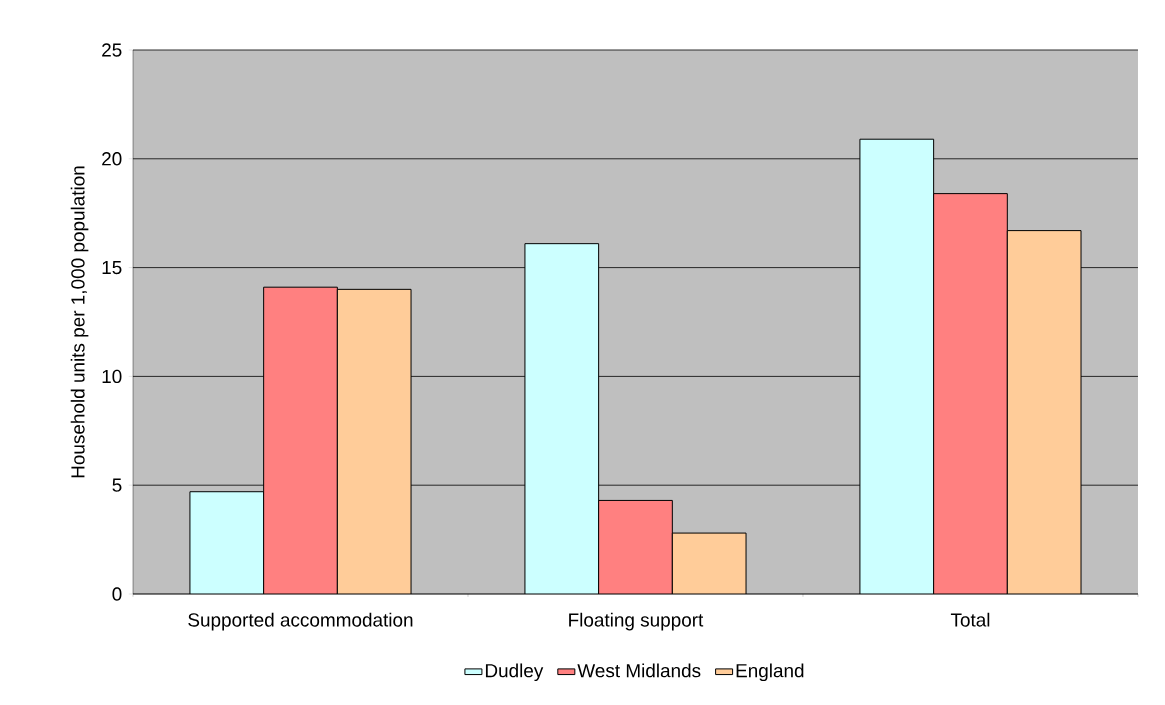 The width and height of the screenshot is (1165, 705). I want to click on legend-label: England, so click(770, 672).